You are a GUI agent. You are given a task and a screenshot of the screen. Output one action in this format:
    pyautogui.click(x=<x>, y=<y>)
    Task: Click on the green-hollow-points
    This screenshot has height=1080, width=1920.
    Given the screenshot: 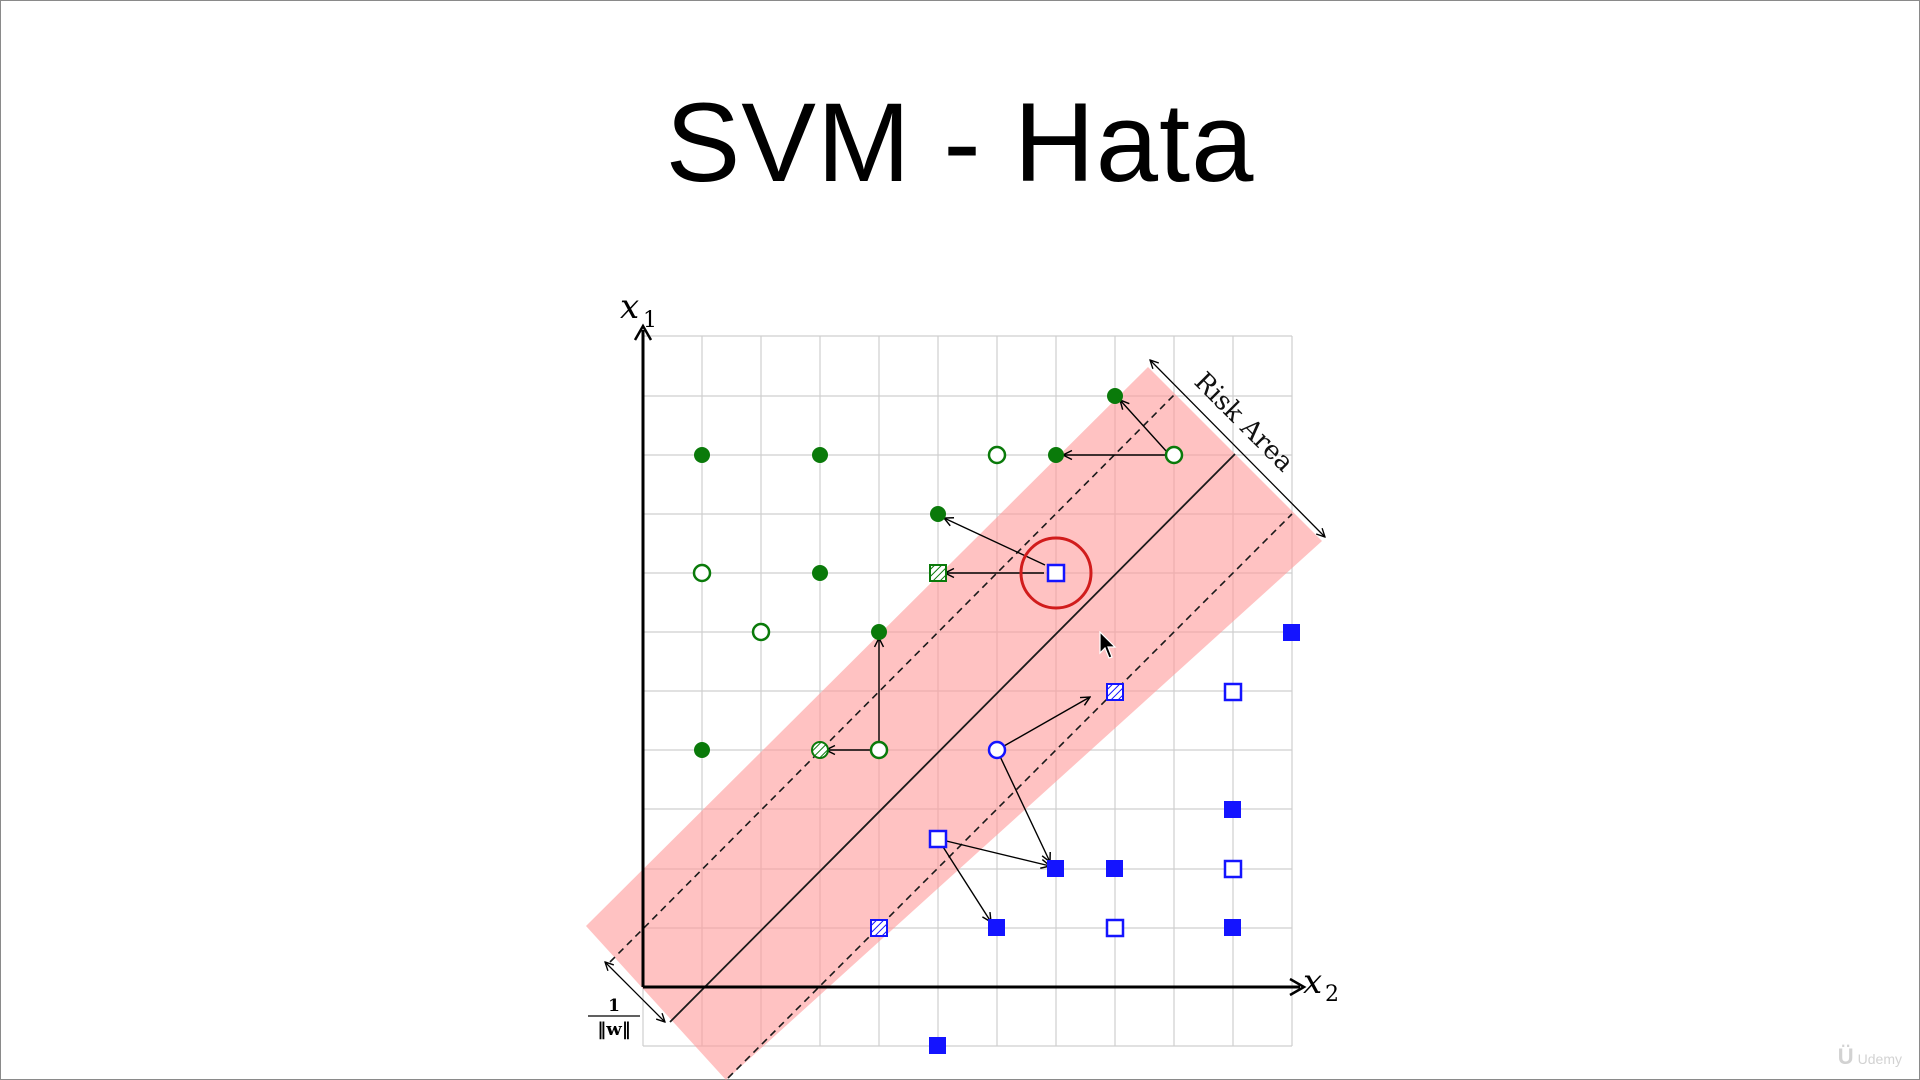 What is the action you would take?
    pyautogui.click(x=938, y=602)
    